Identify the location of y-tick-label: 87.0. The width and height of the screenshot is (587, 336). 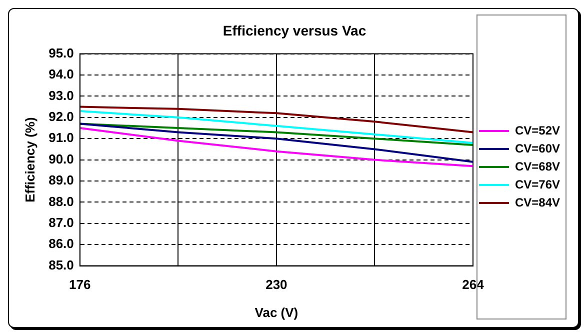
(61, 222).